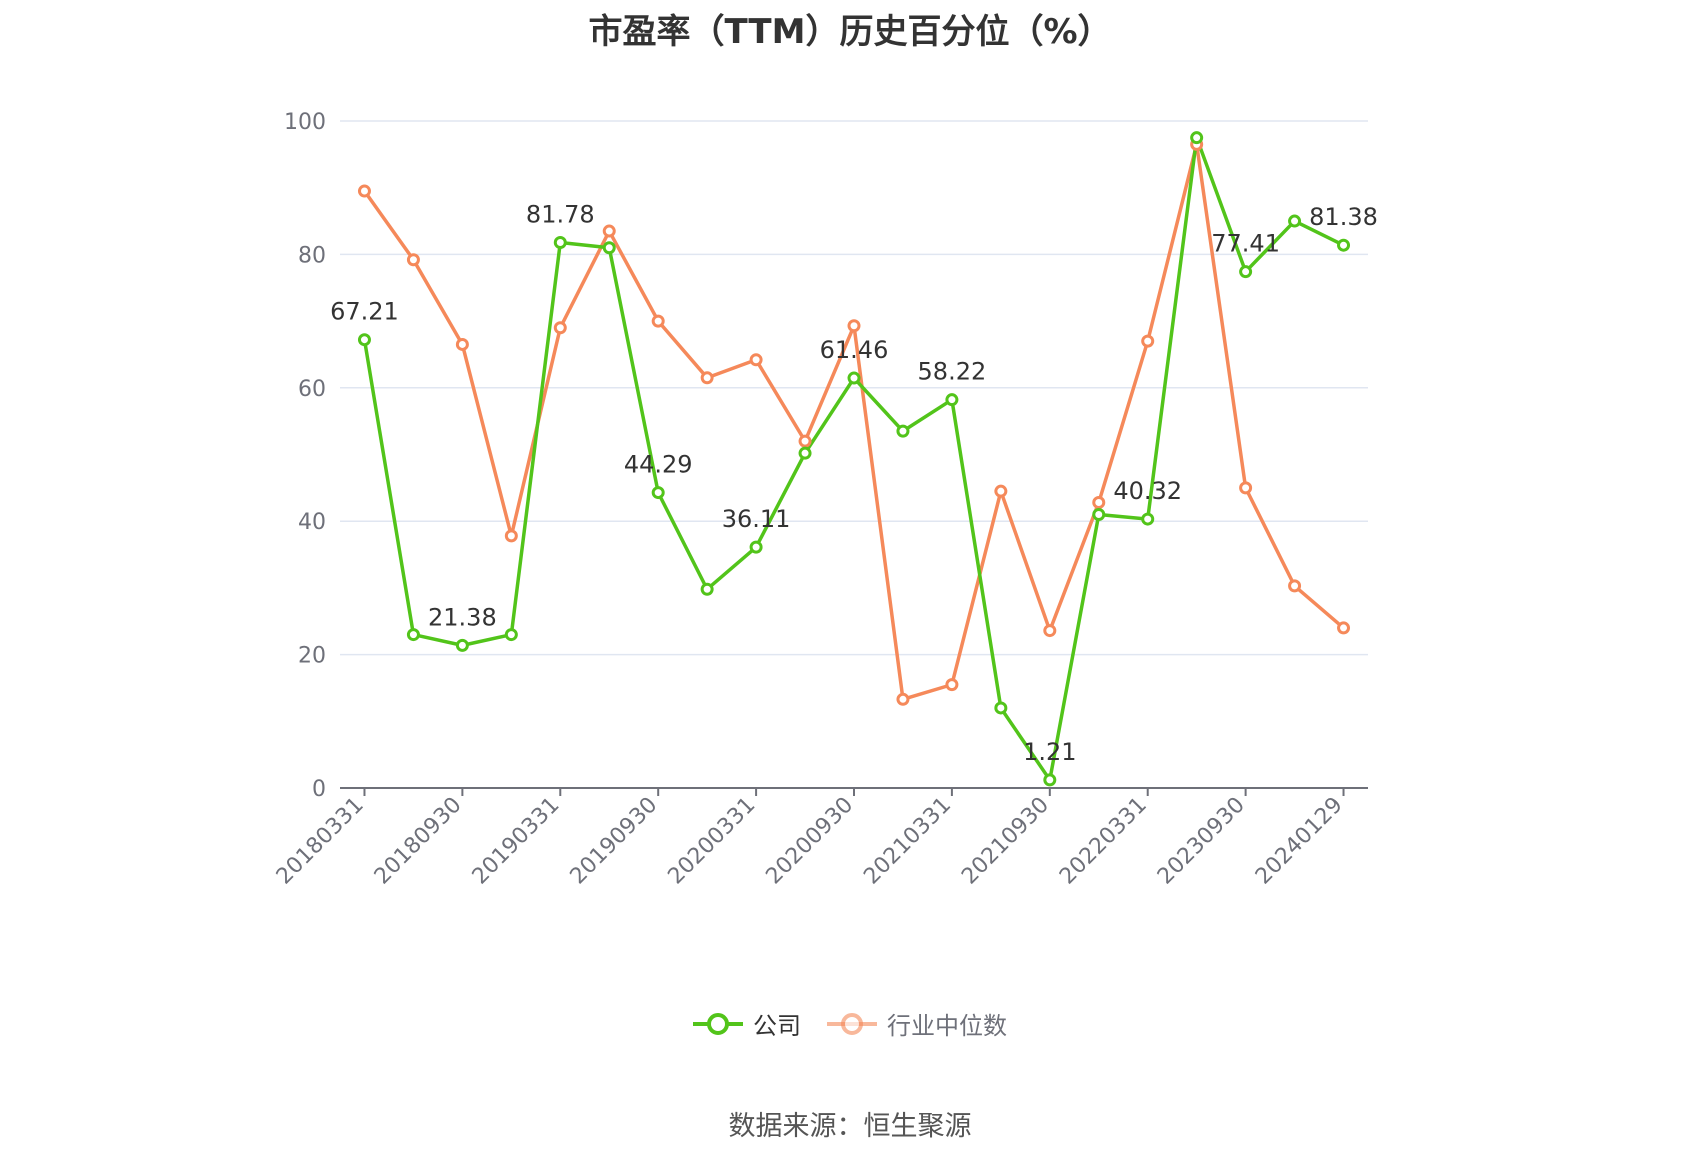 The image size is (1700, 1150). I want to click on data-label: 61.46, so click(854, 350).